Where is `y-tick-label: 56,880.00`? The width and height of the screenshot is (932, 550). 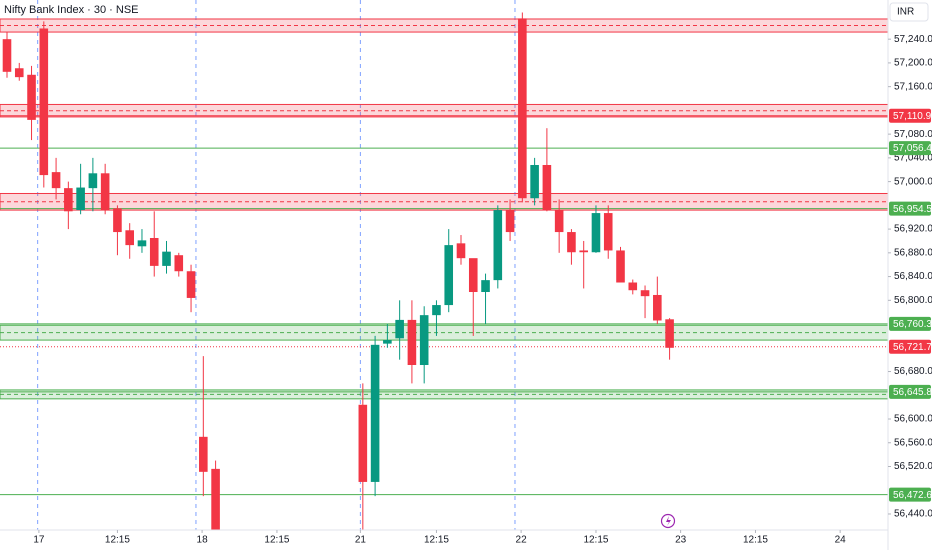
y-tick-label: 56,880.00 is located at coordinates (913, 252).